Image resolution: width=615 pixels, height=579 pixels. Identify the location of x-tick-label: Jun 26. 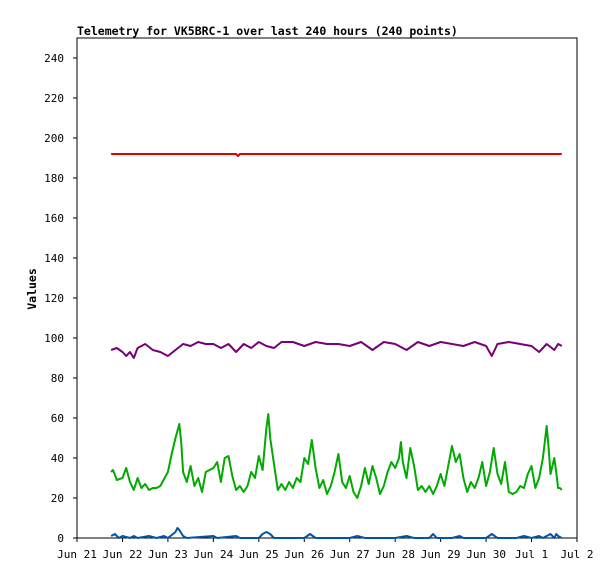
(304, 554).